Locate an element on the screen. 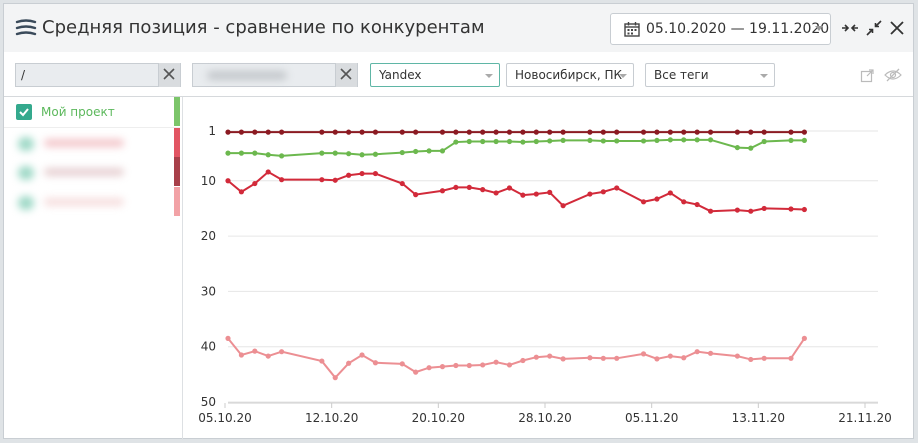 This screenshot has height=443, width=918. date-range-button: 05.10.2020 — 19.11.2020 is located at coordinates (720, 29).